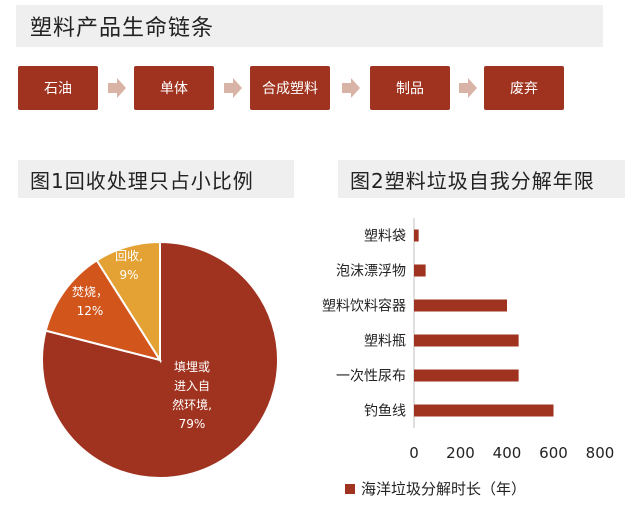 The image size is (643, 525). Describe the element at coordinates (364, 306) in the screenshot. I see `bar-category-label: 塑料饮料容器` at that location.